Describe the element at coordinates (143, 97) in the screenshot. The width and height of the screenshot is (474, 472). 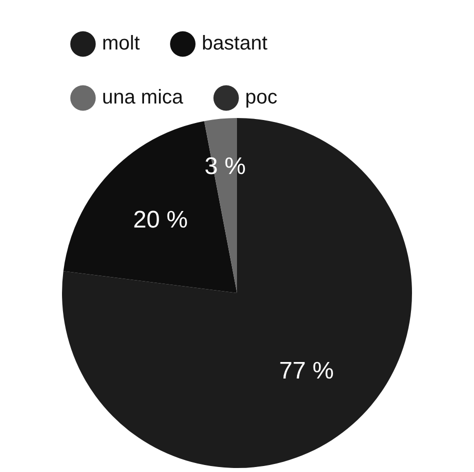
I see `legend-label: una mica` at that location.